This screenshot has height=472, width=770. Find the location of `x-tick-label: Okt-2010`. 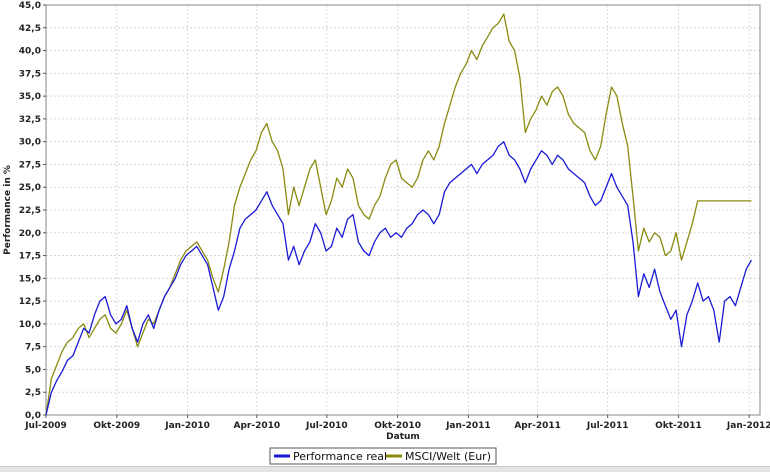

x-tick-label: Okt-2010 is located at coordinates (397, 426).